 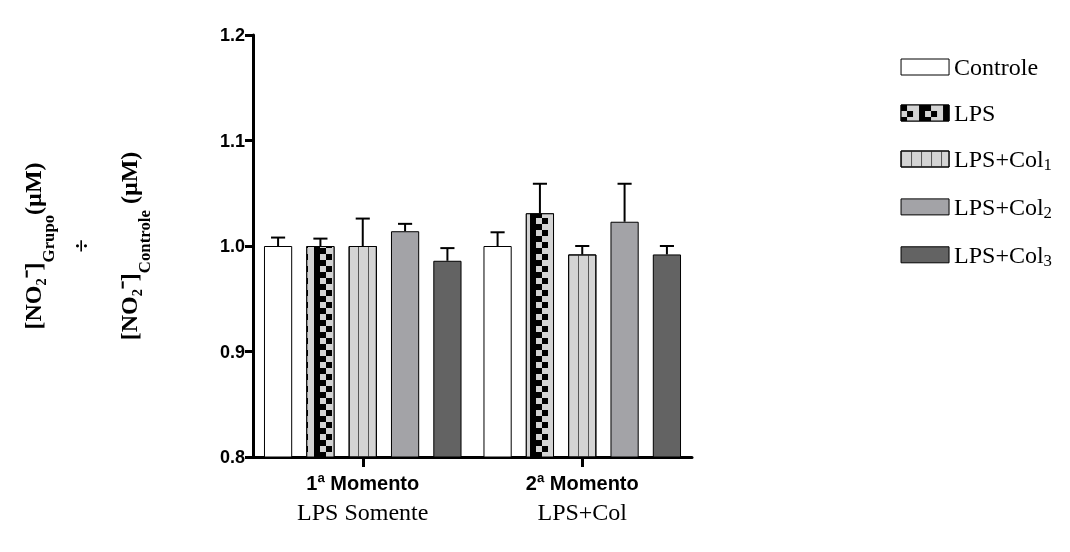 What do you see at coordinates (582, 498) in the screenshot?
I see `x-tick-label: 2ª Momento LPS+Col` at bounding box center [582, 498].